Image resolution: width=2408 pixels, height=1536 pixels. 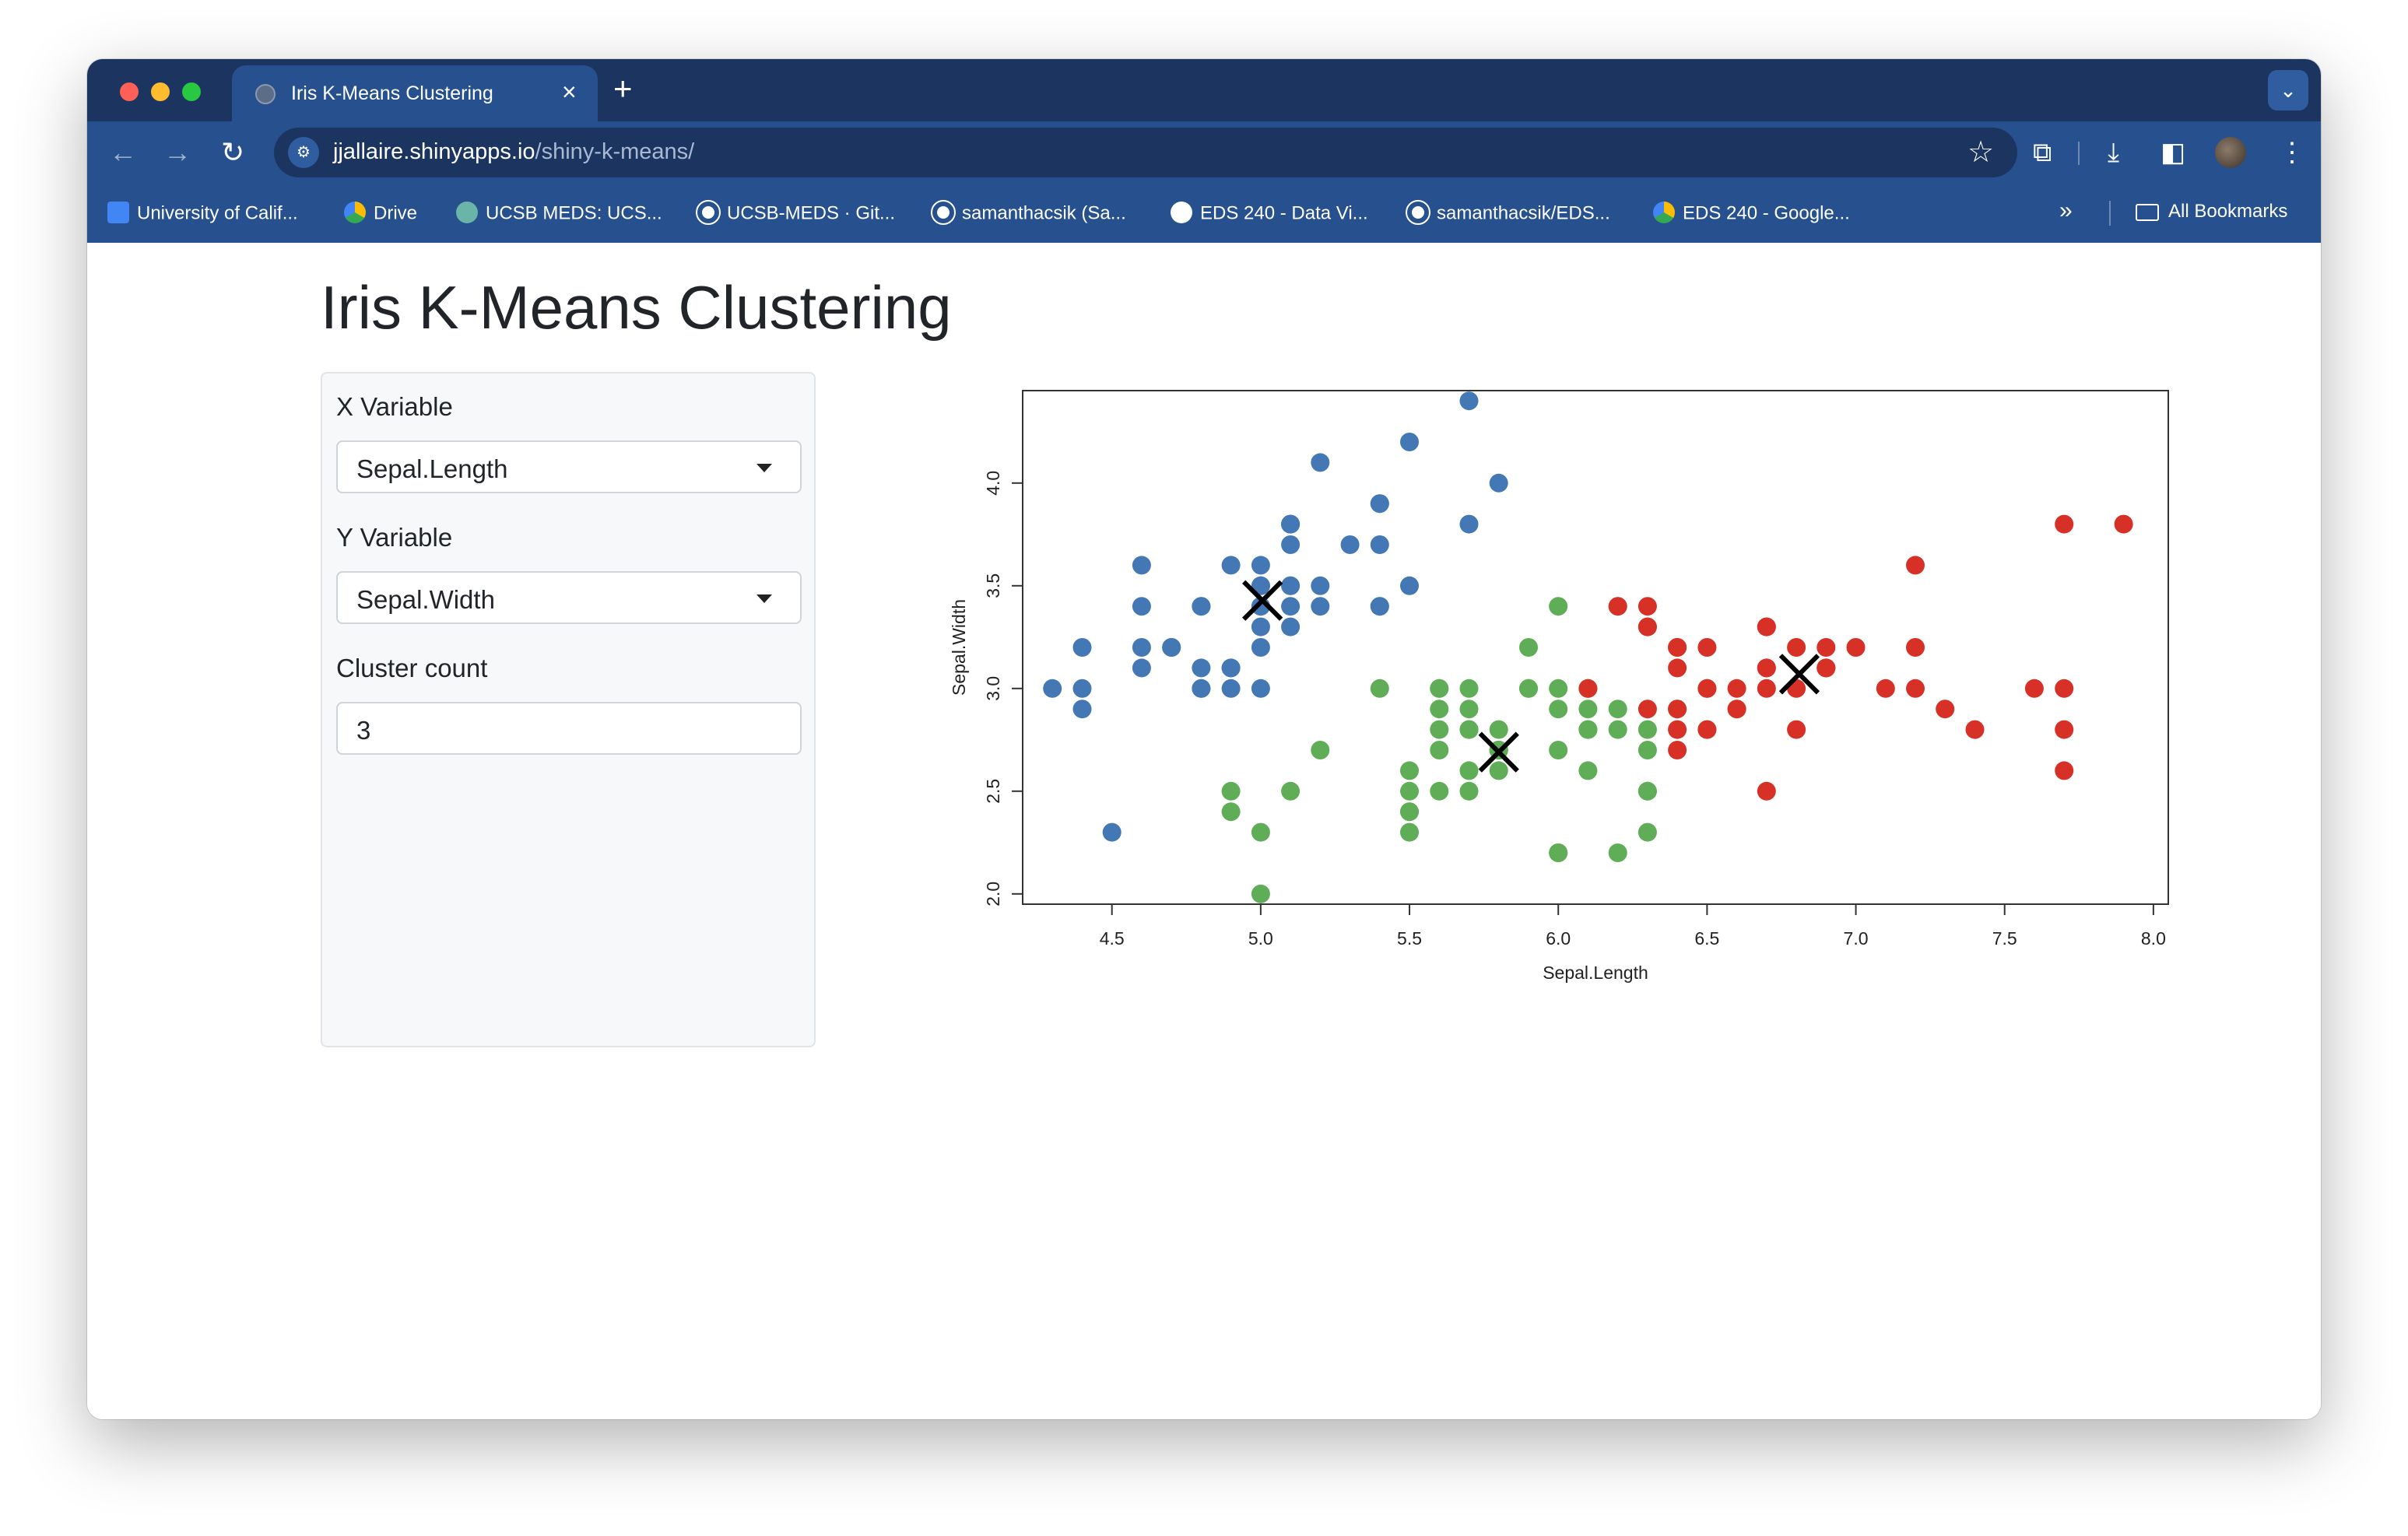 I want to click on caret-down-icon, so click(x=764, y=598).